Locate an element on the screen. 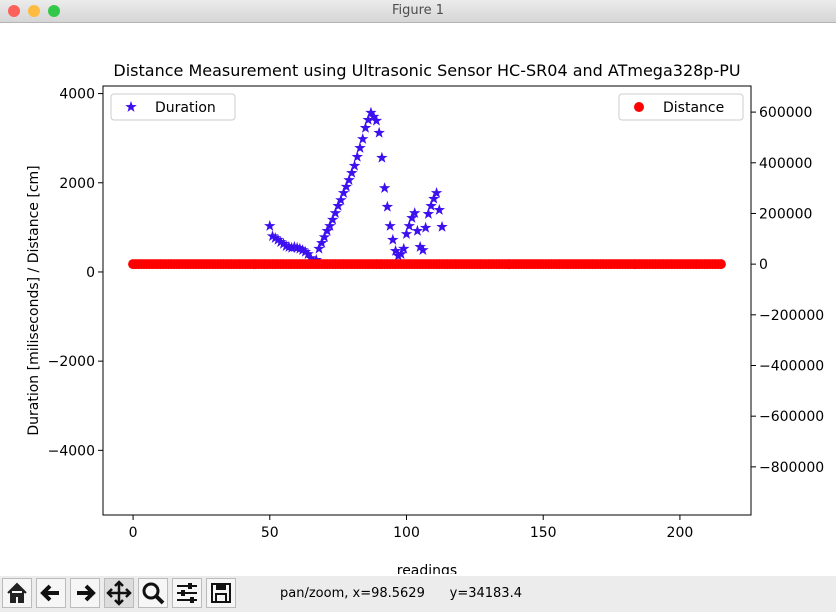  series-duration is located at coordinates (356, 186).